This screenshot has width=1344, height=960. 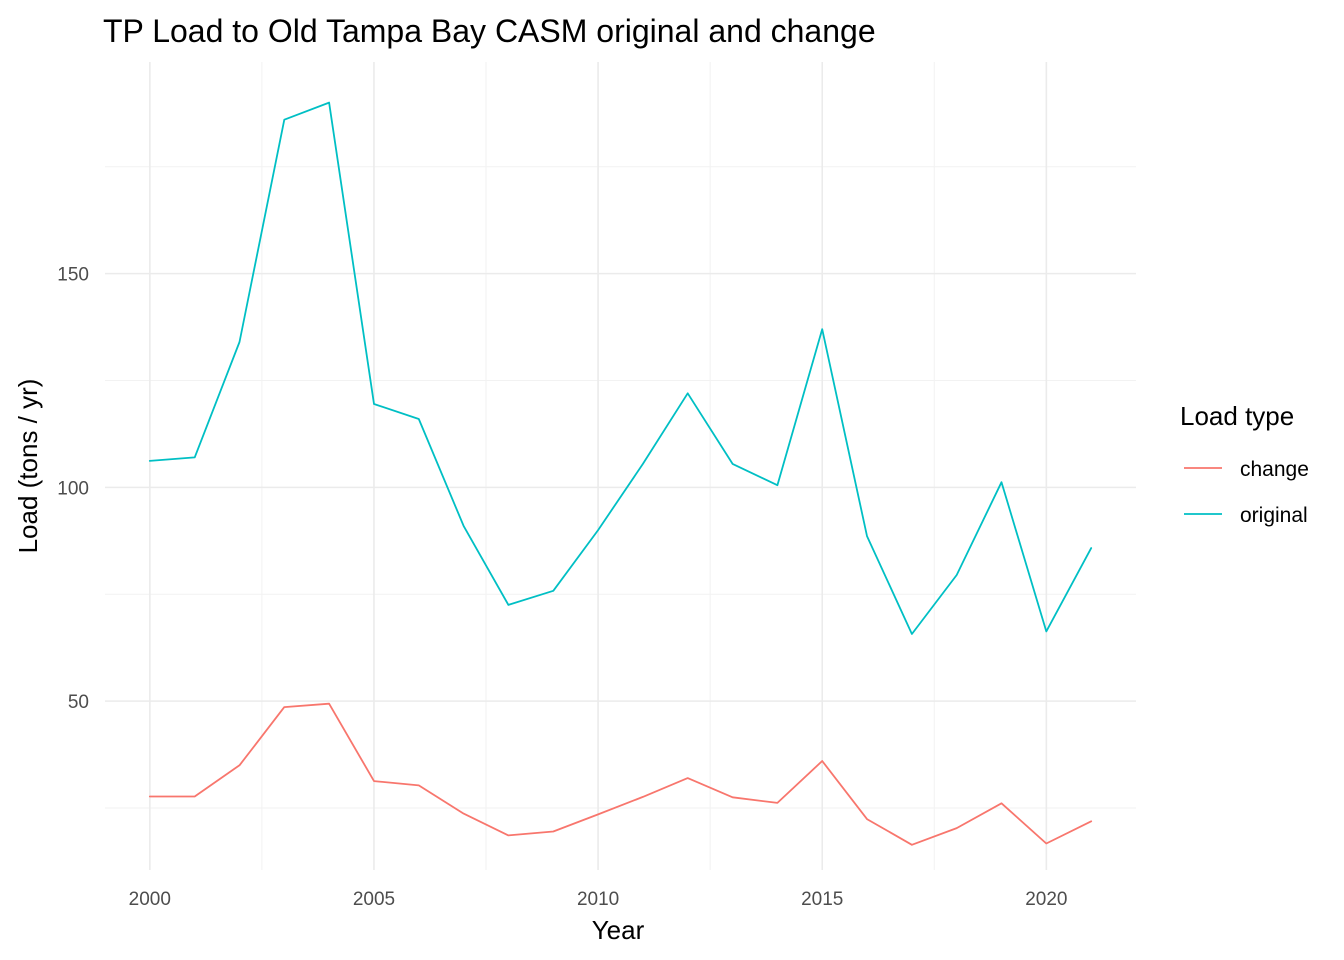 What do you see at coordinates (28, 466) in the screenshot?
I see `y-axis-title: Load (tons / yr)` at bounding box center [28, 466].